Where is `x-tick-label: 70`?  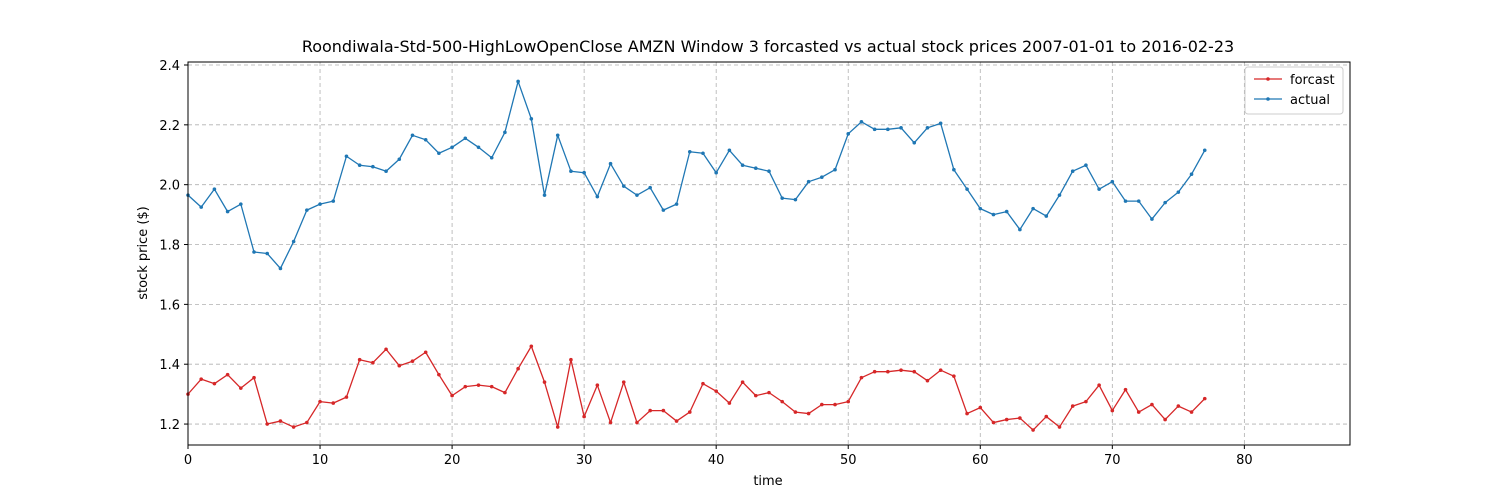 x-tick-label: 70 is located at coordinates (1112, 460).